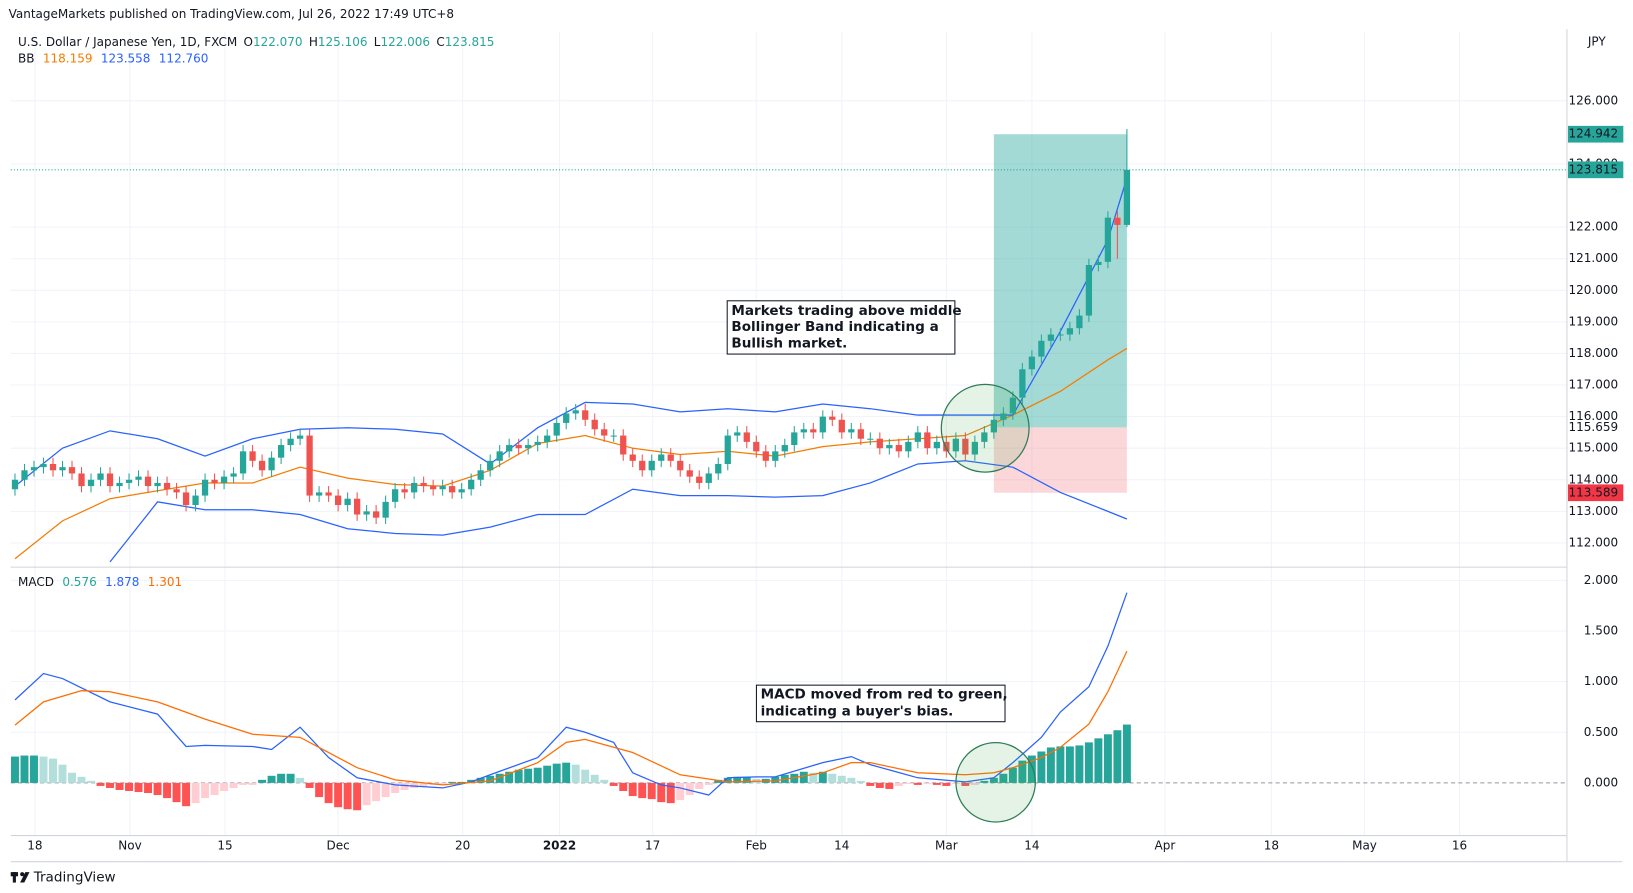  I want to click on legend-item: O, so click(247, 41).